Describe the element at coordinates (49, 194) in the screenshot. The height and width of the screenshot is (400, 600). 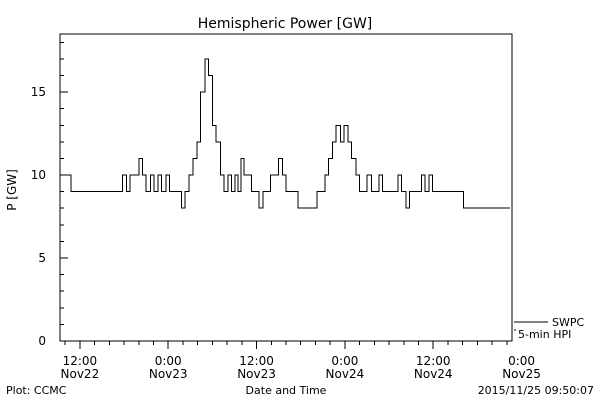
I see `y-axis: 0 5 10 15` at that location.